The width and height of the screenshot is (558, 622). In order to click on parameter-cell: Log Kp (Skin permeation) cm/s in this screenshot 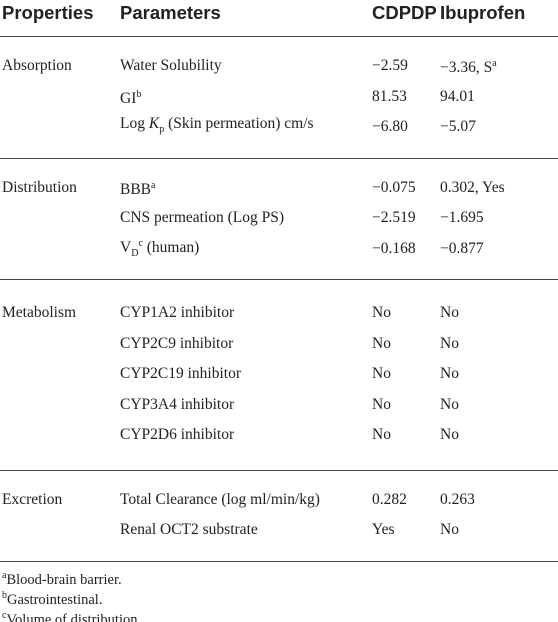, I will do `click(217, 127)`.